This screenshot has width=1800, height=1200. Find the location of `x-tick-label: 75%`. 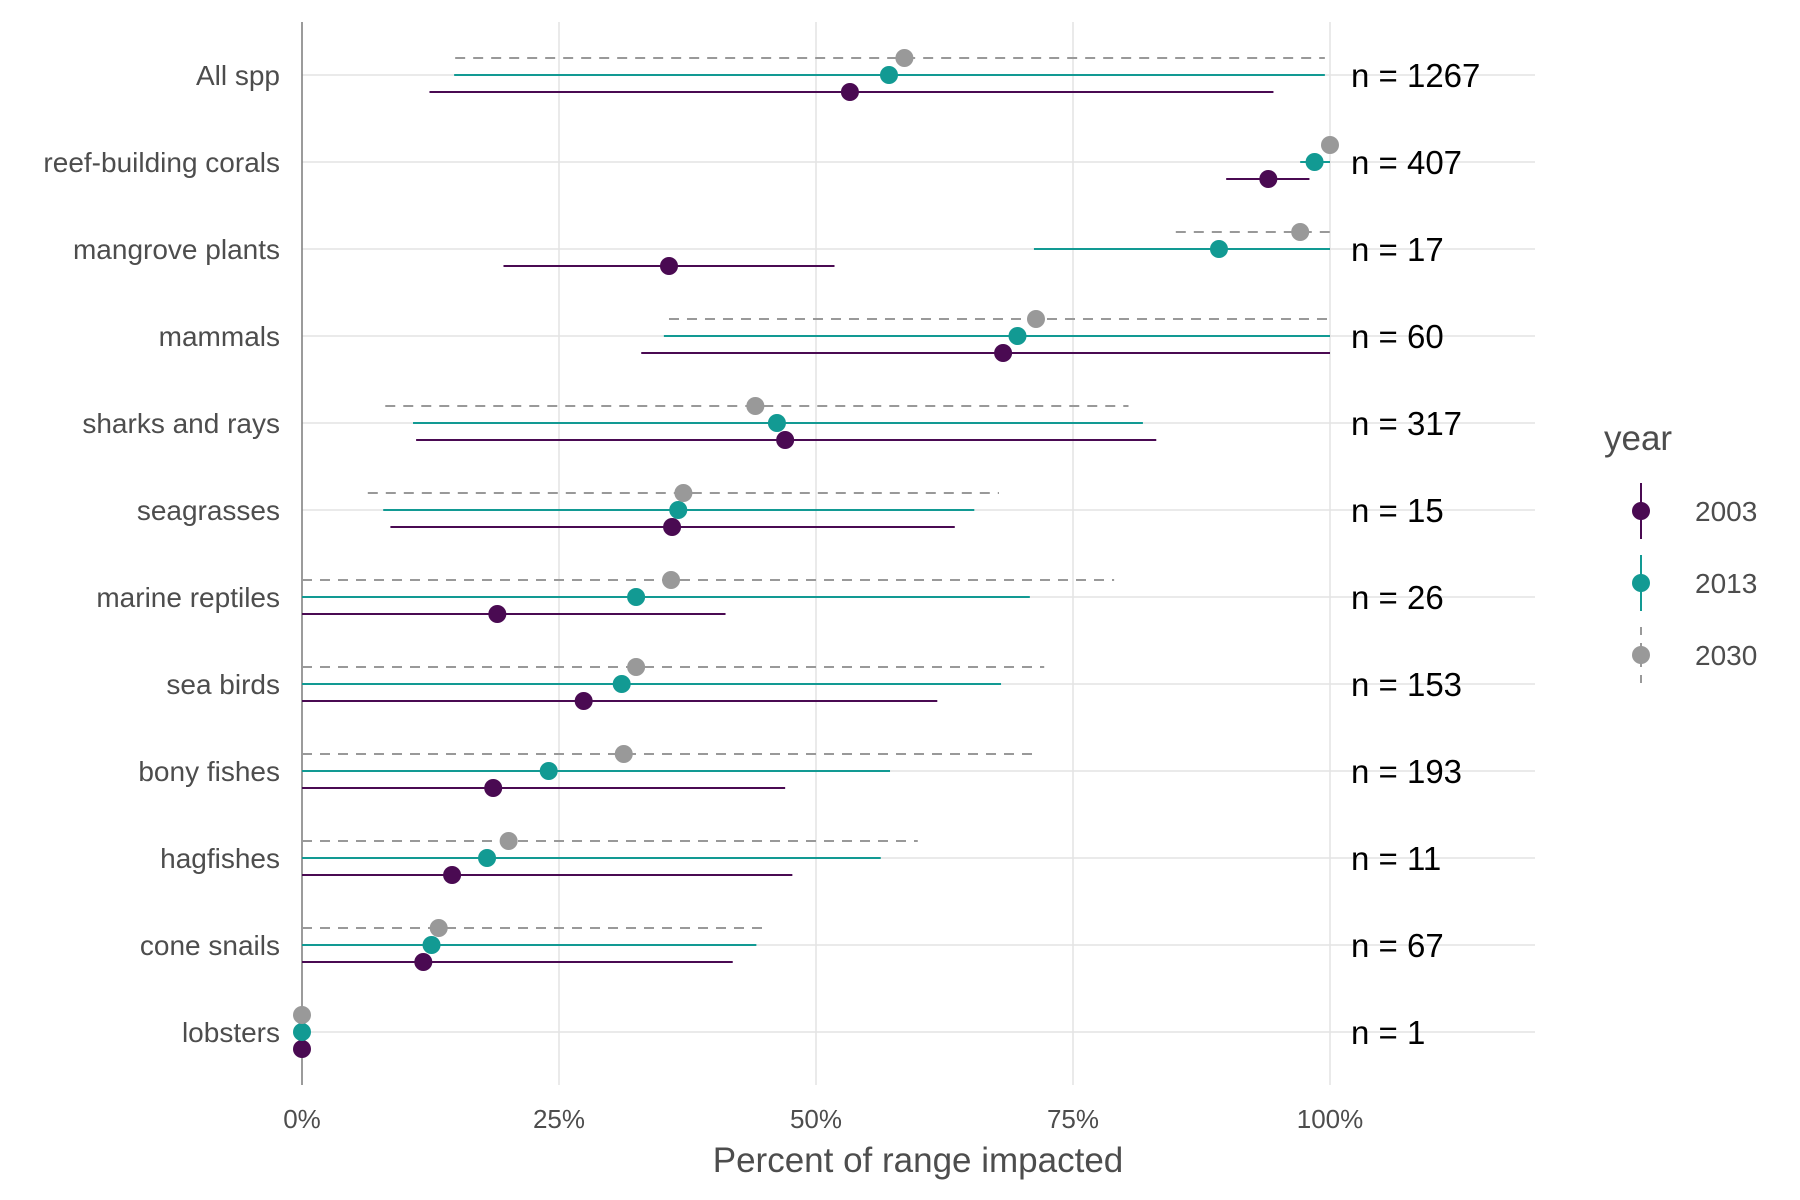

x-tick-label: 75% is located at coordinates (1073, 1119).